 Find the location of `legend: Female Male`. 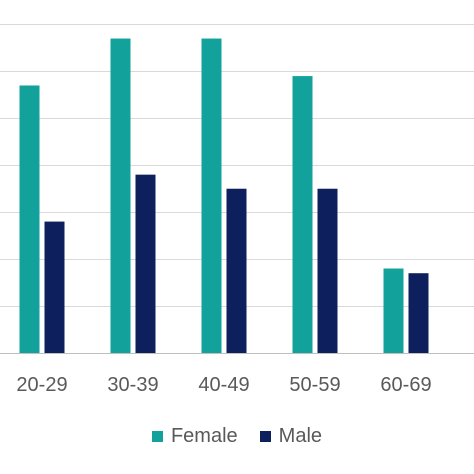

legend: Female Male is located at coordinates (237, 436).